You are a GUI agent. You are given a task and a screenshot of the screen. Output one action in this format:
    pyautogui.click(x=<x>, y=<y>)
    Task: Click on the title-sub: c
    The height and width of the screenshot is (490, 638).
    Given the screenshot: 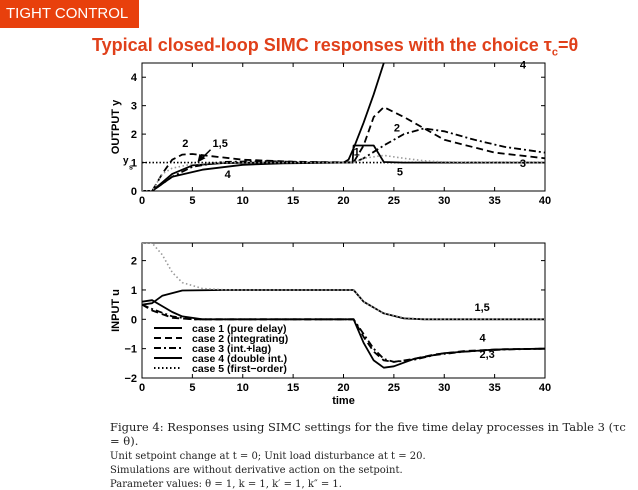 What is the action you would take?
    pyautogui.click(x=554, y=52)
    